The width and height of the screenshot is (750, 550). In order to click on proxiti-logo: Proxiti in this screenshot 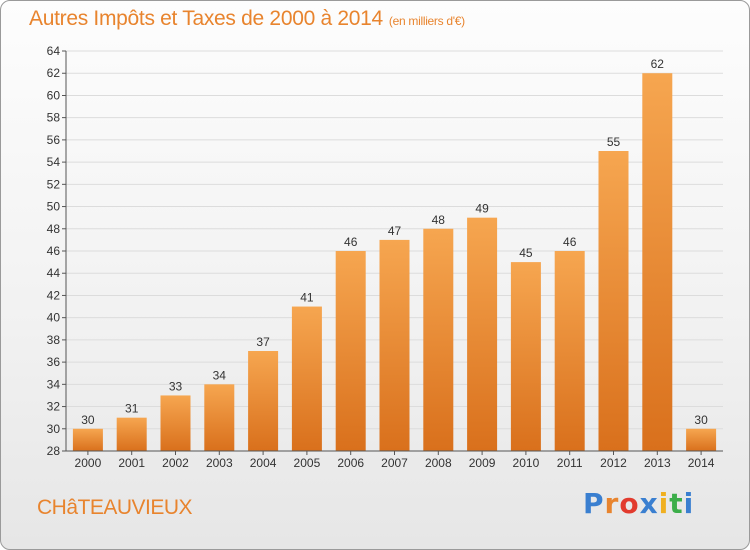, I will do `click(638, 503)`.